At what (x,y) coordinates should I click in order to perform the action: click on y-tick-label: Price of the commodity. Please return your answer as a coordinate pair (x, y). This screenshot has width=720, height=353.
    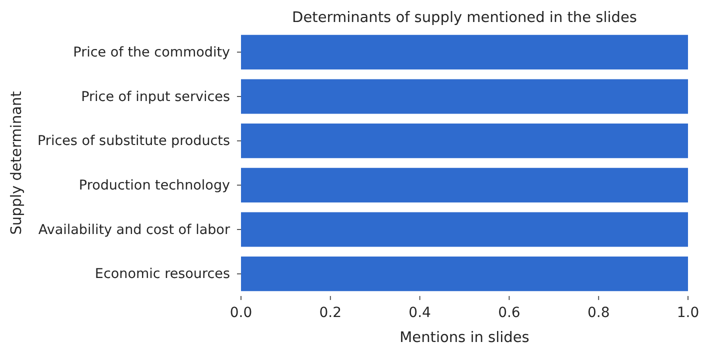
    Looking at the image, I should click on (151, 52).